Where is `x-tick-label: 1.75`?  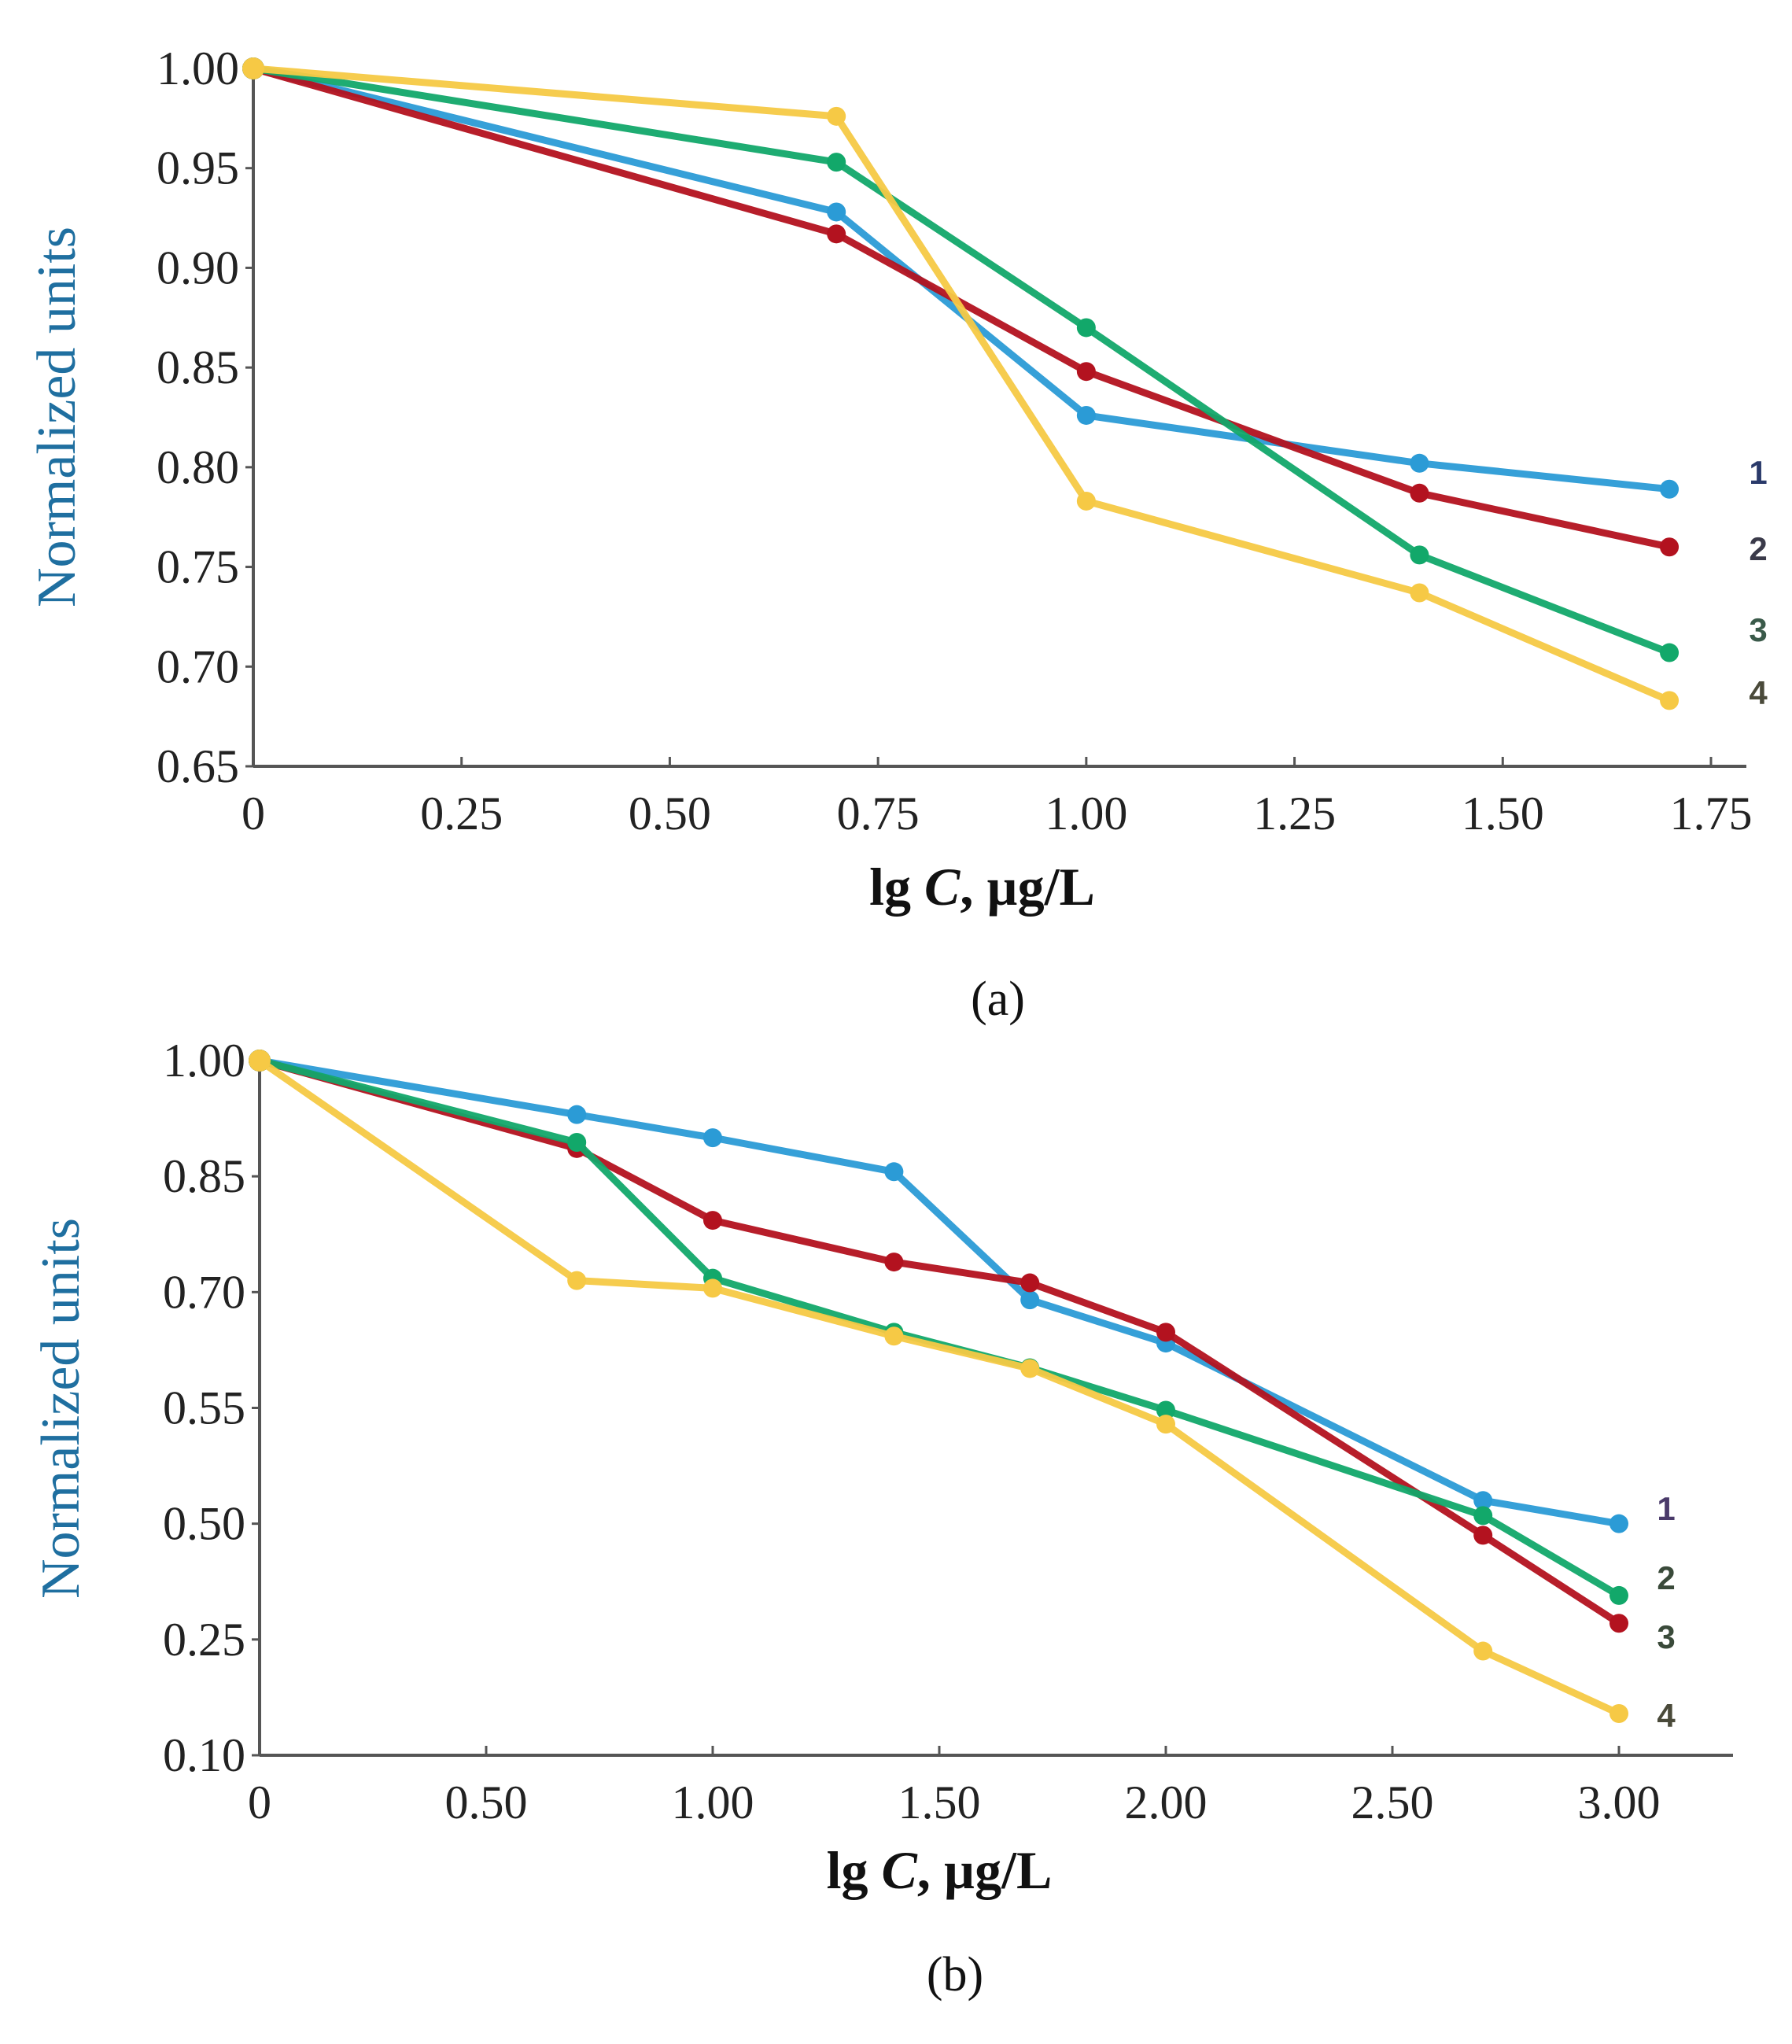
x-tick-label: 1.75 is located at coordinates (1711, 814).